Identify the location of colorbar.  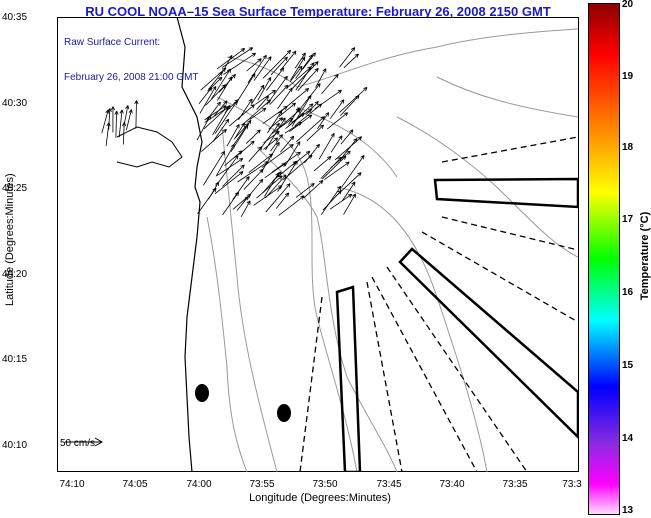
(604, 259).